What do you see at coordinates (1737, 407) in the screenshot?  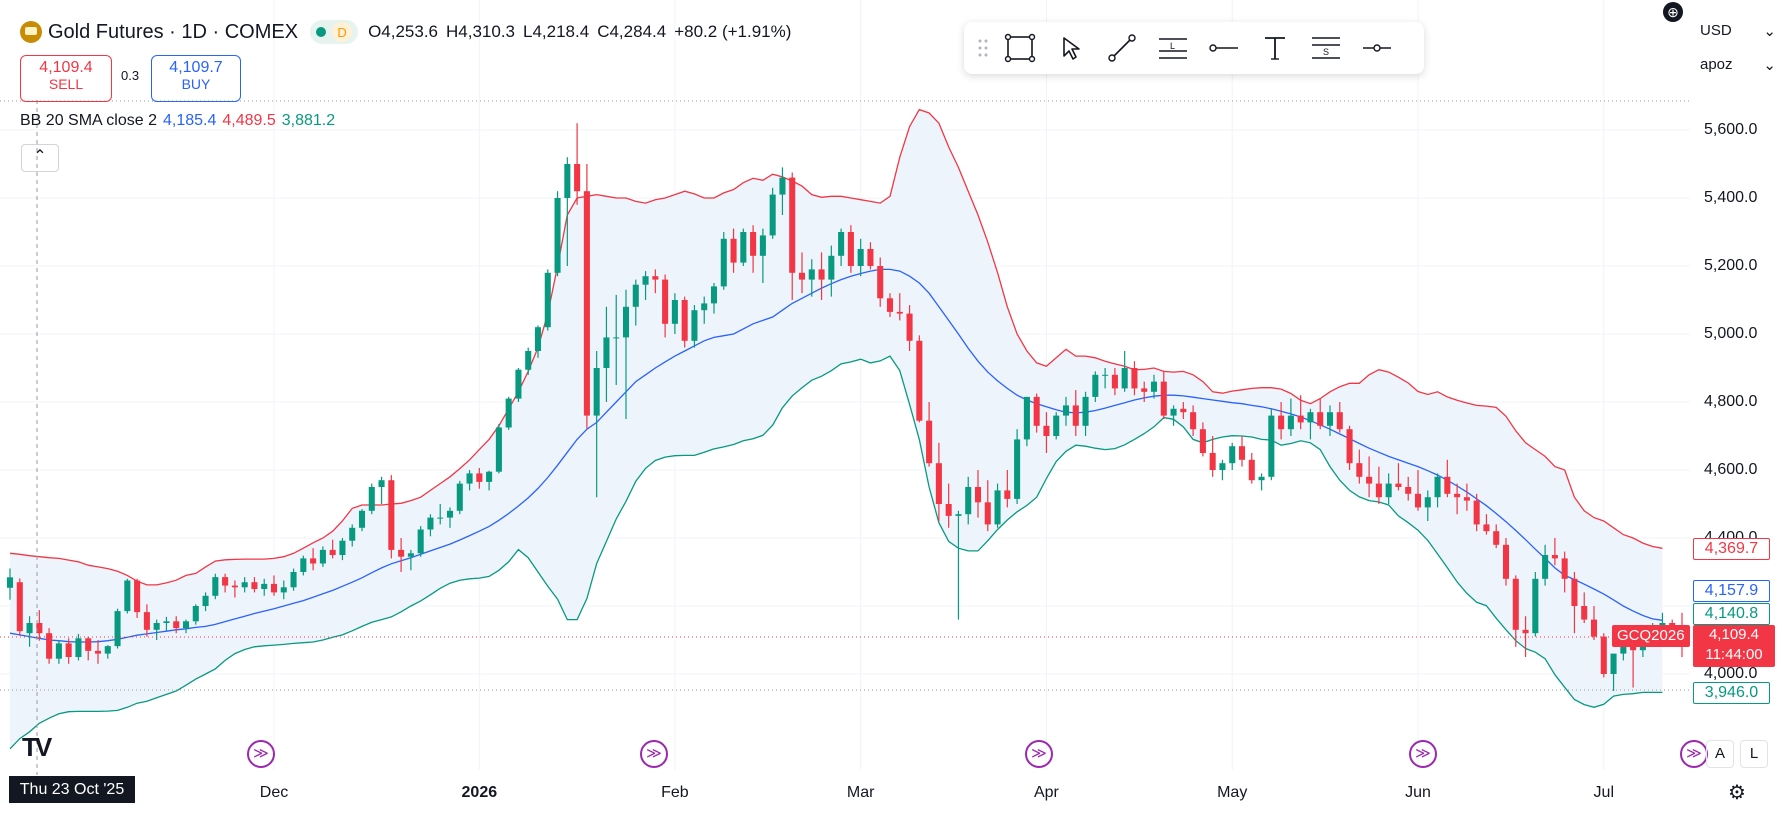 I see `price-axis-panel` at bounding box center [1737, 407].